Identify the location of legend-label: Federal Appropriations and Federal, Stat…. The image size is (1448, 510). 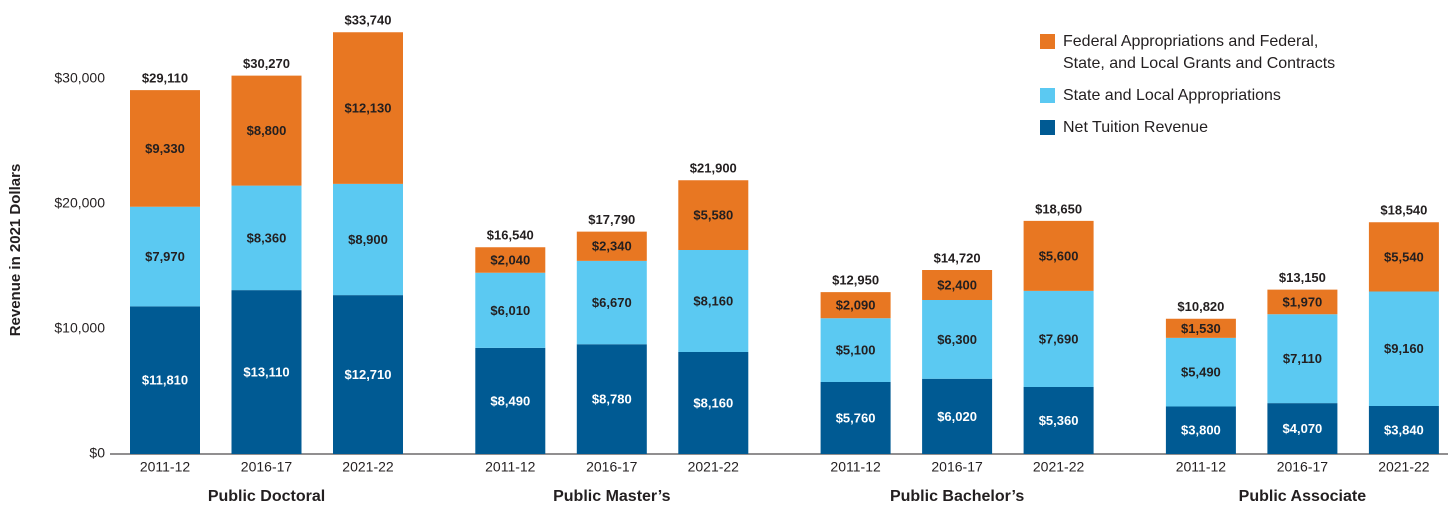
(1199, 52).